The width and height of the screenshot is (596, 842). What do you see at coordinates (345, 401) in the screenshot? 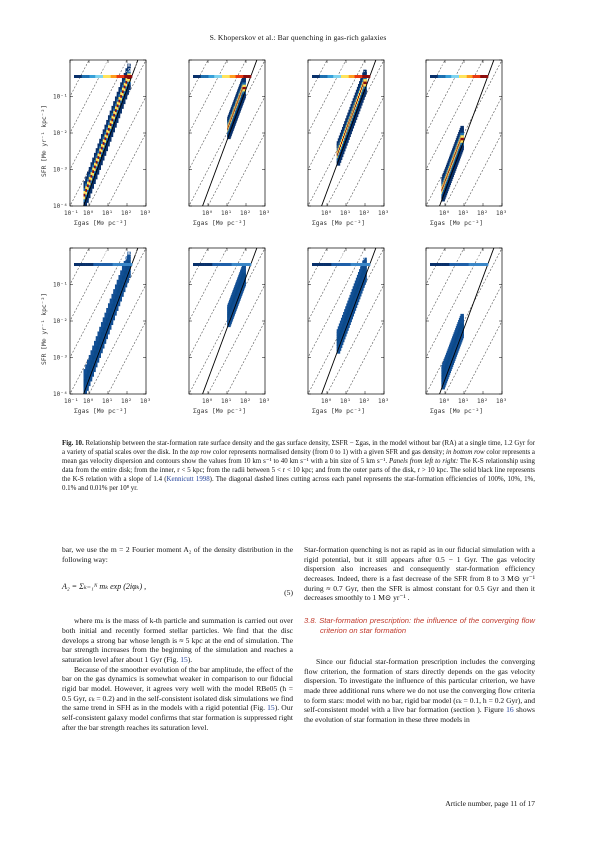
I see `x-tick-label: 10¹` at bounding box center [345, 401].